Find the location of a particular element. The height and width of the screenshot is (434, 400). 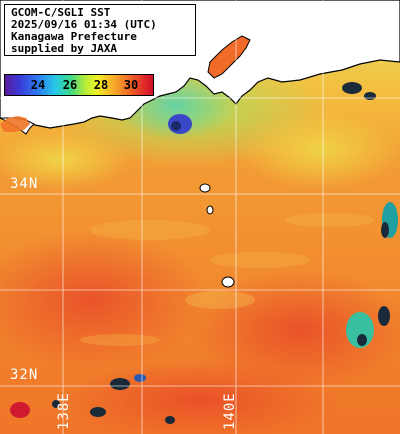

warm-patch-se is located at coordinates (295, 330).